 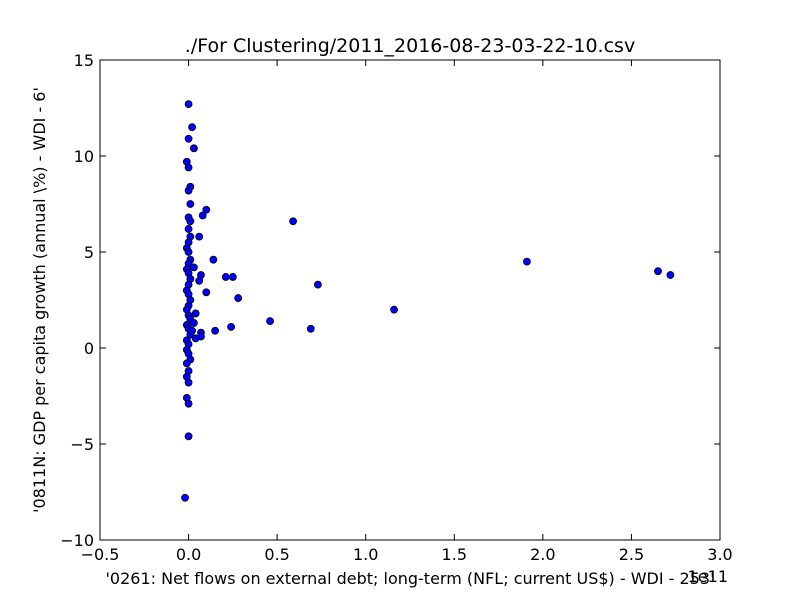 What do you see at coordinates (708, 576) in the screenshot?
I see `x-axis-offset-label: 1e11` at bounding box center [708, 576].